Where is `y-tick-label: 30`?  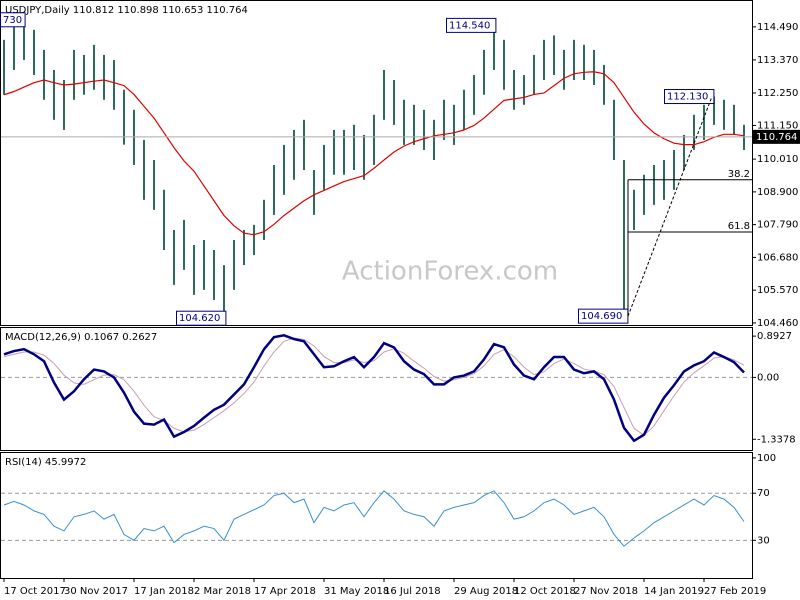
y-tick-label: 30 is located at coordinates (763, 540).